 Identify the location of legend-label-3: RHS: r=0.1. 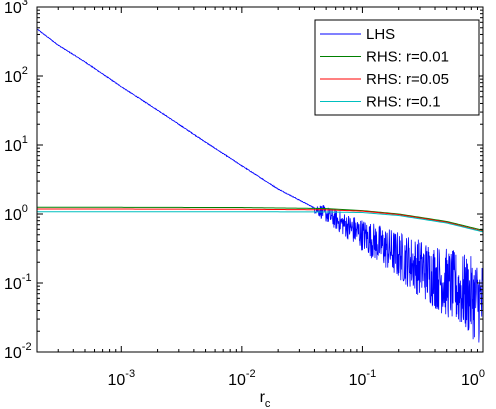
(403, 102).